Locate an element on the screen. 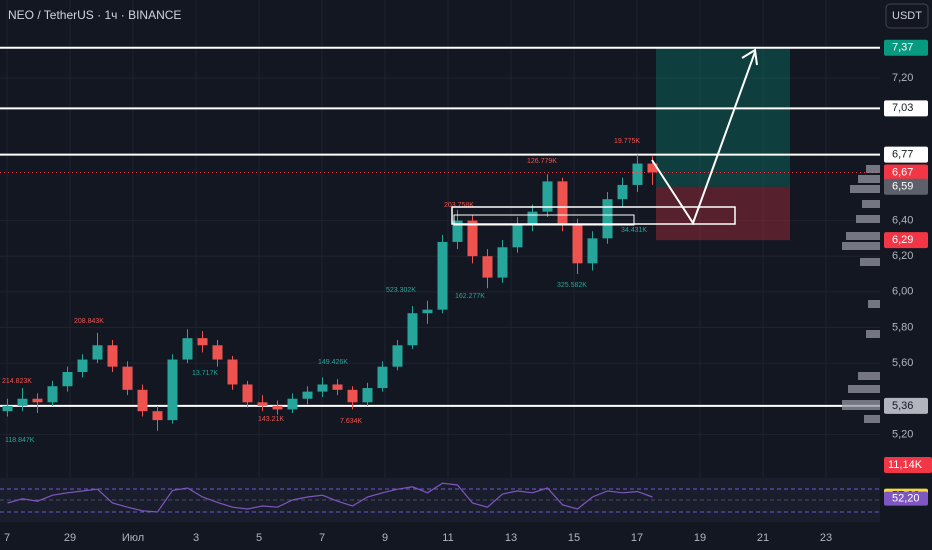 This screenshot has width=932, height=550. x-tick-label: 13 is located at coordinates (511, 538).